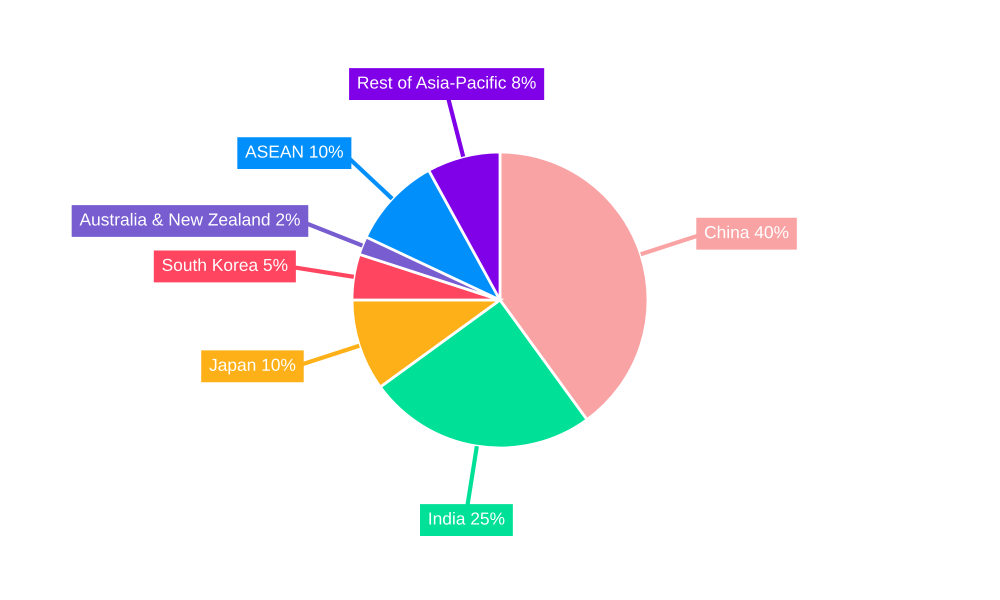 This screenshot has width=1000, height=600. Describe the element at coordinates (294, 151) in the screenshot. I see `slice-label: ASEAN 10%` at that location.